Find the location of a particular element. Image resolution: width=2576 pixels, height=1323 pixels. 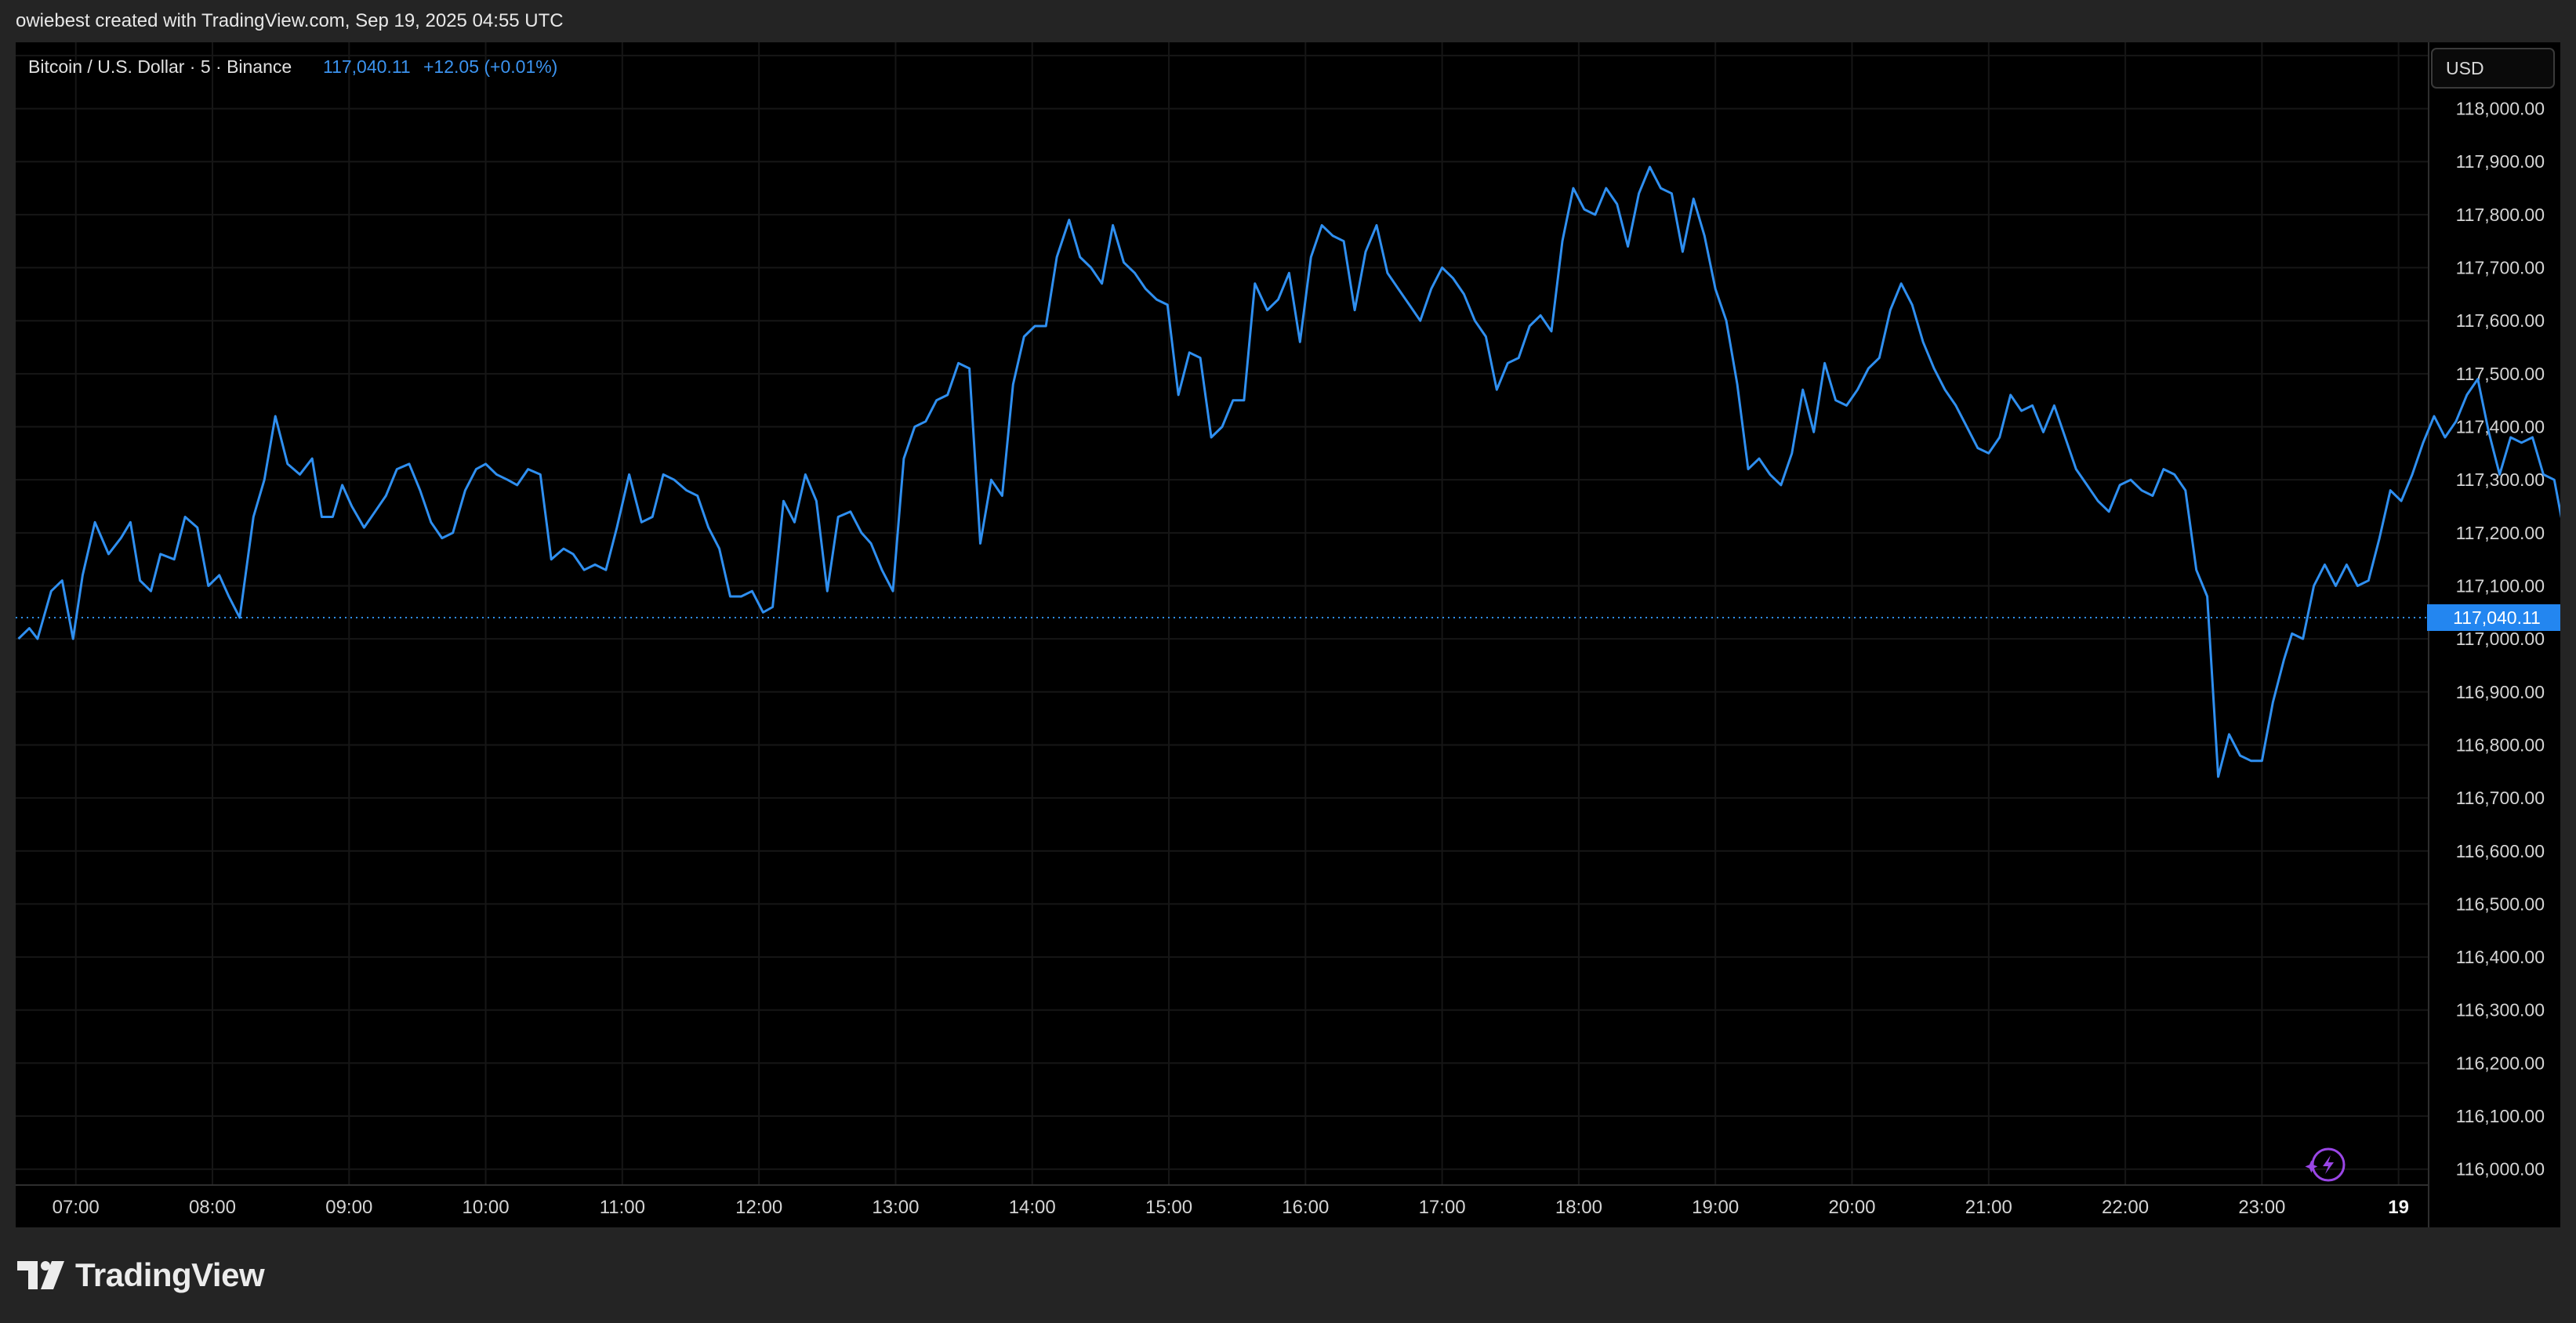

price-change-label: +12.05 (+0.01%) is located at coordinates (490, 66).